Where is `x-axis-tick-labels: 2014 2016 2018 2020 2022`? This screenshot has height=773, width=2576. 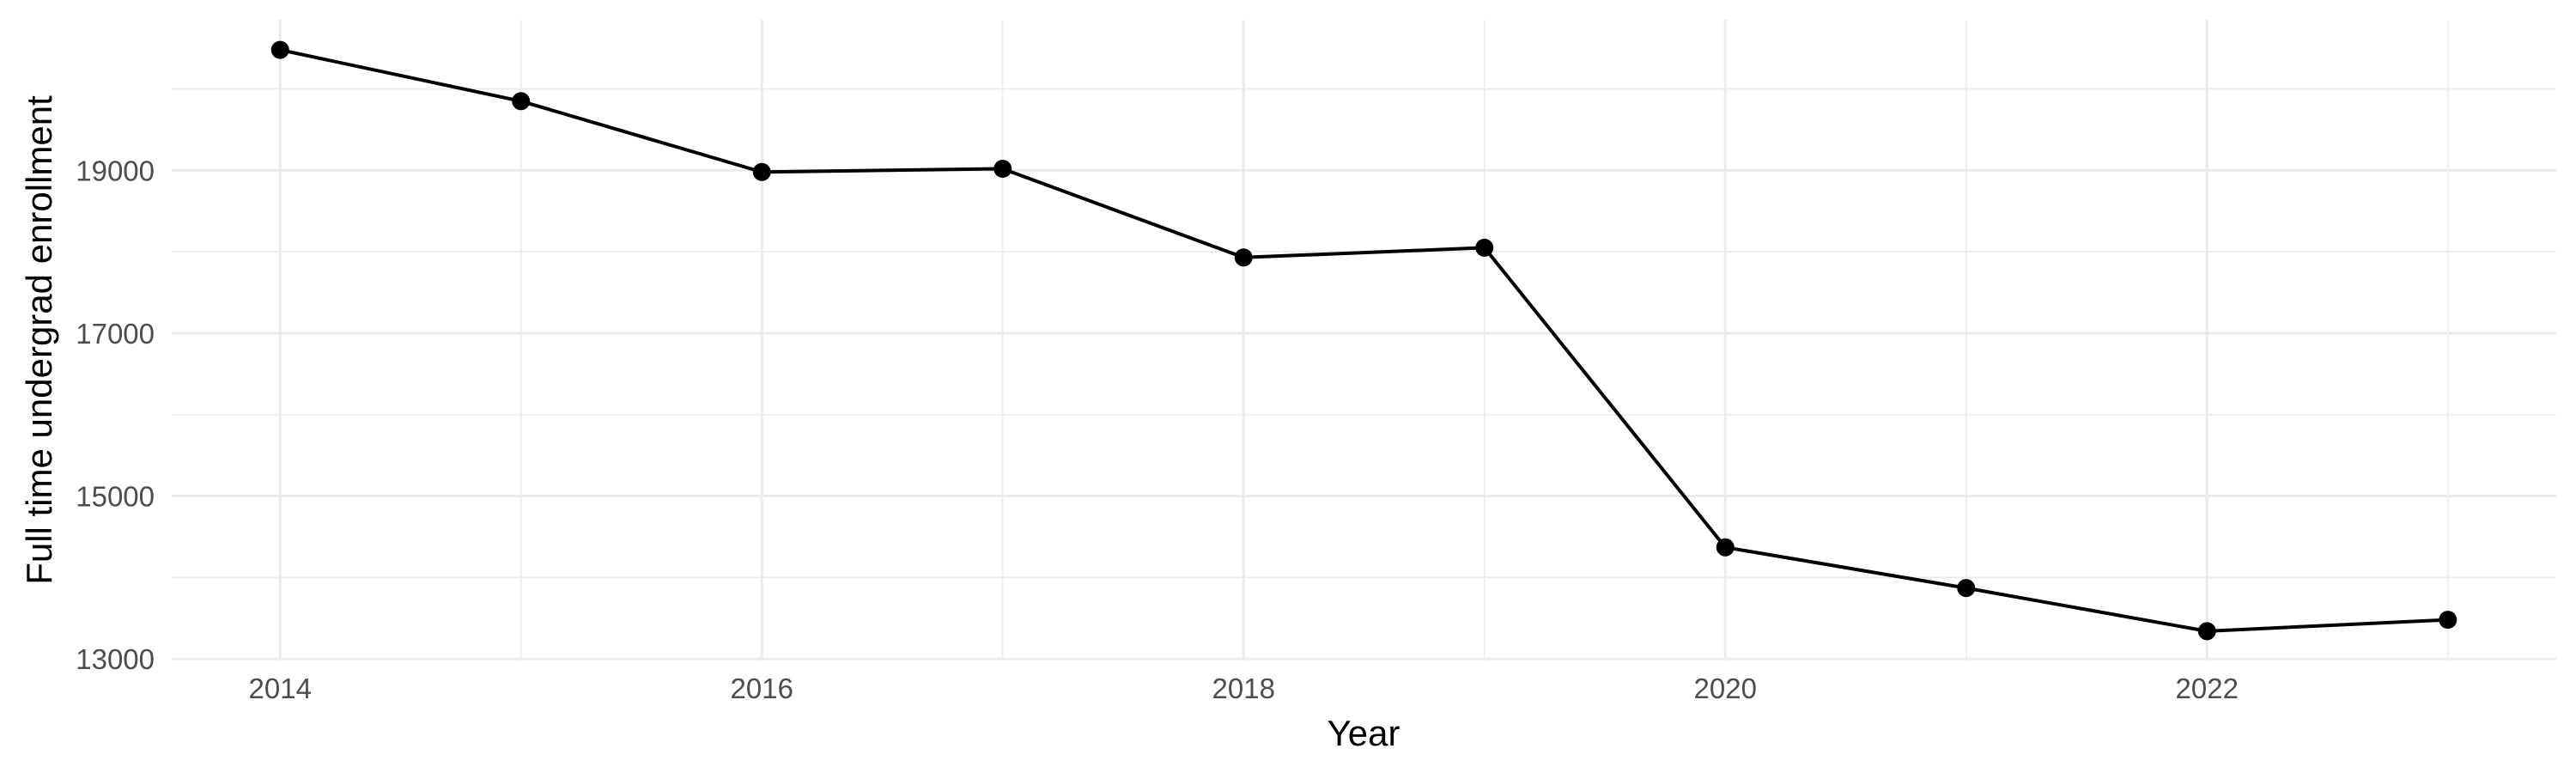
x-axis-tick-labels: 2014 2016 2018 2020 2022 is located at coordinates (1244, 688).